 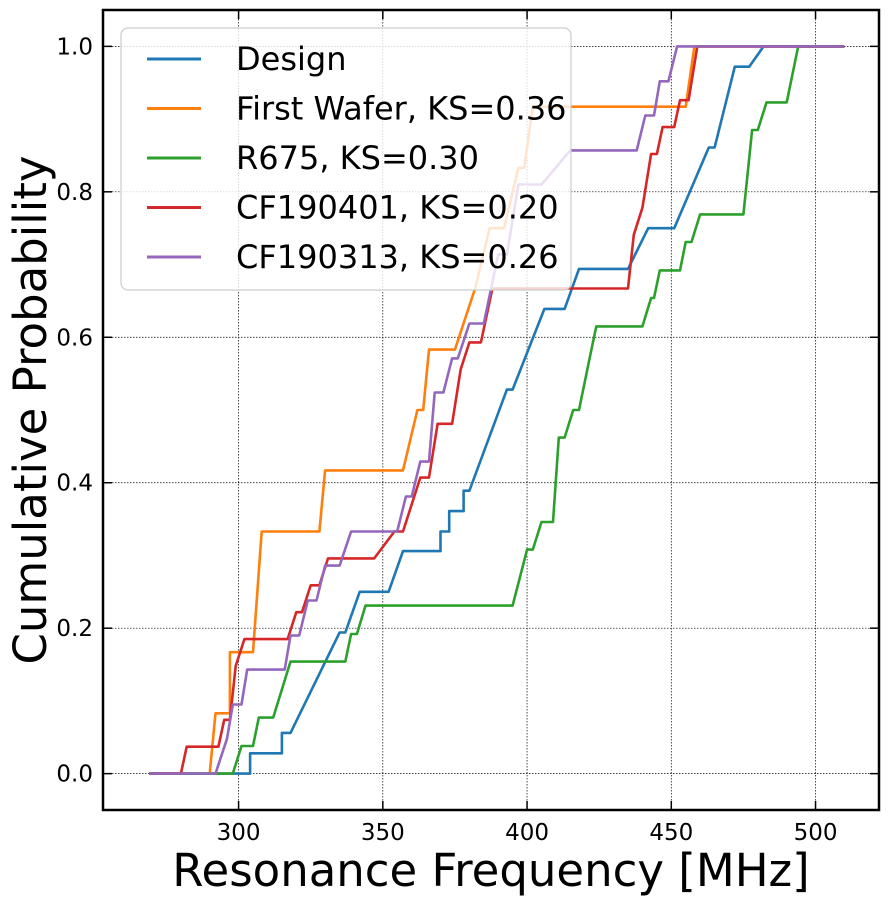 I want to click on y-tick-label: 0.0, so click(x=74, y=775).